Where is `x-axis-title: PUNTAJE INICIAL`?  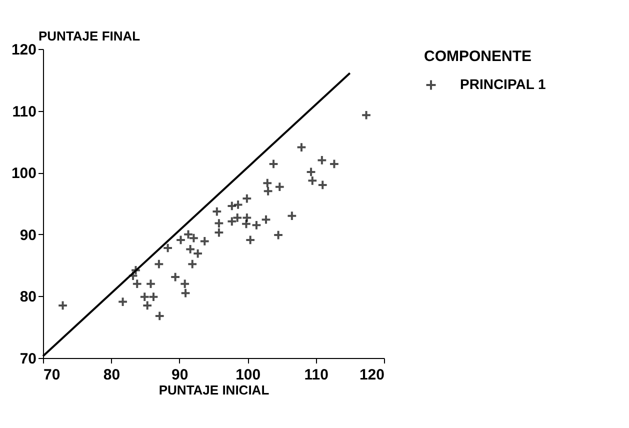
x-axis-title: PUNTAJE INICIAL is located at coordinates (214, 390).